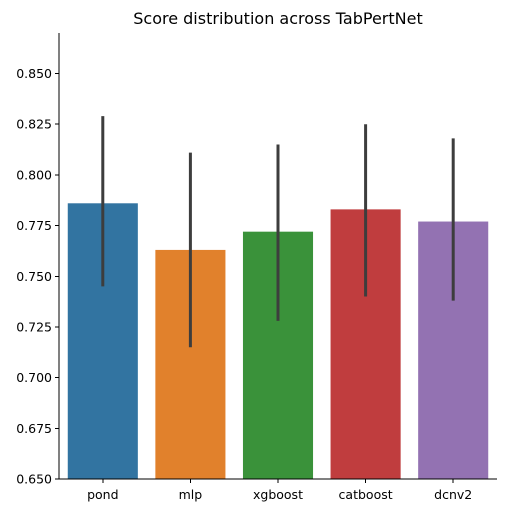 The width and height of the screenshot is (507, 512). Describe the element at coordinates (34, 479) in the screenshot. I see `y-tick-label: 0.650` at that location.